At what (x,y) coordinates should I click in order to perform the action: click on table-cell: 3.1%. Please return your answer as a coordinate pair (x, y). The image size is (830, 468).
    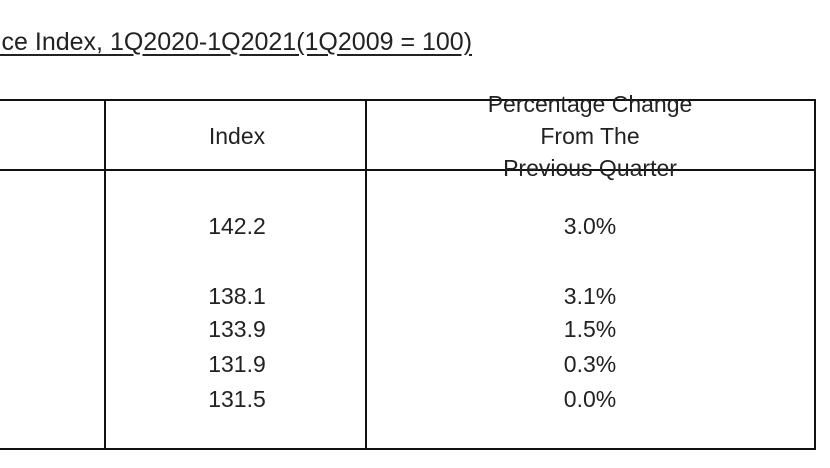
    Looking at the image, I should click on (590, 296).